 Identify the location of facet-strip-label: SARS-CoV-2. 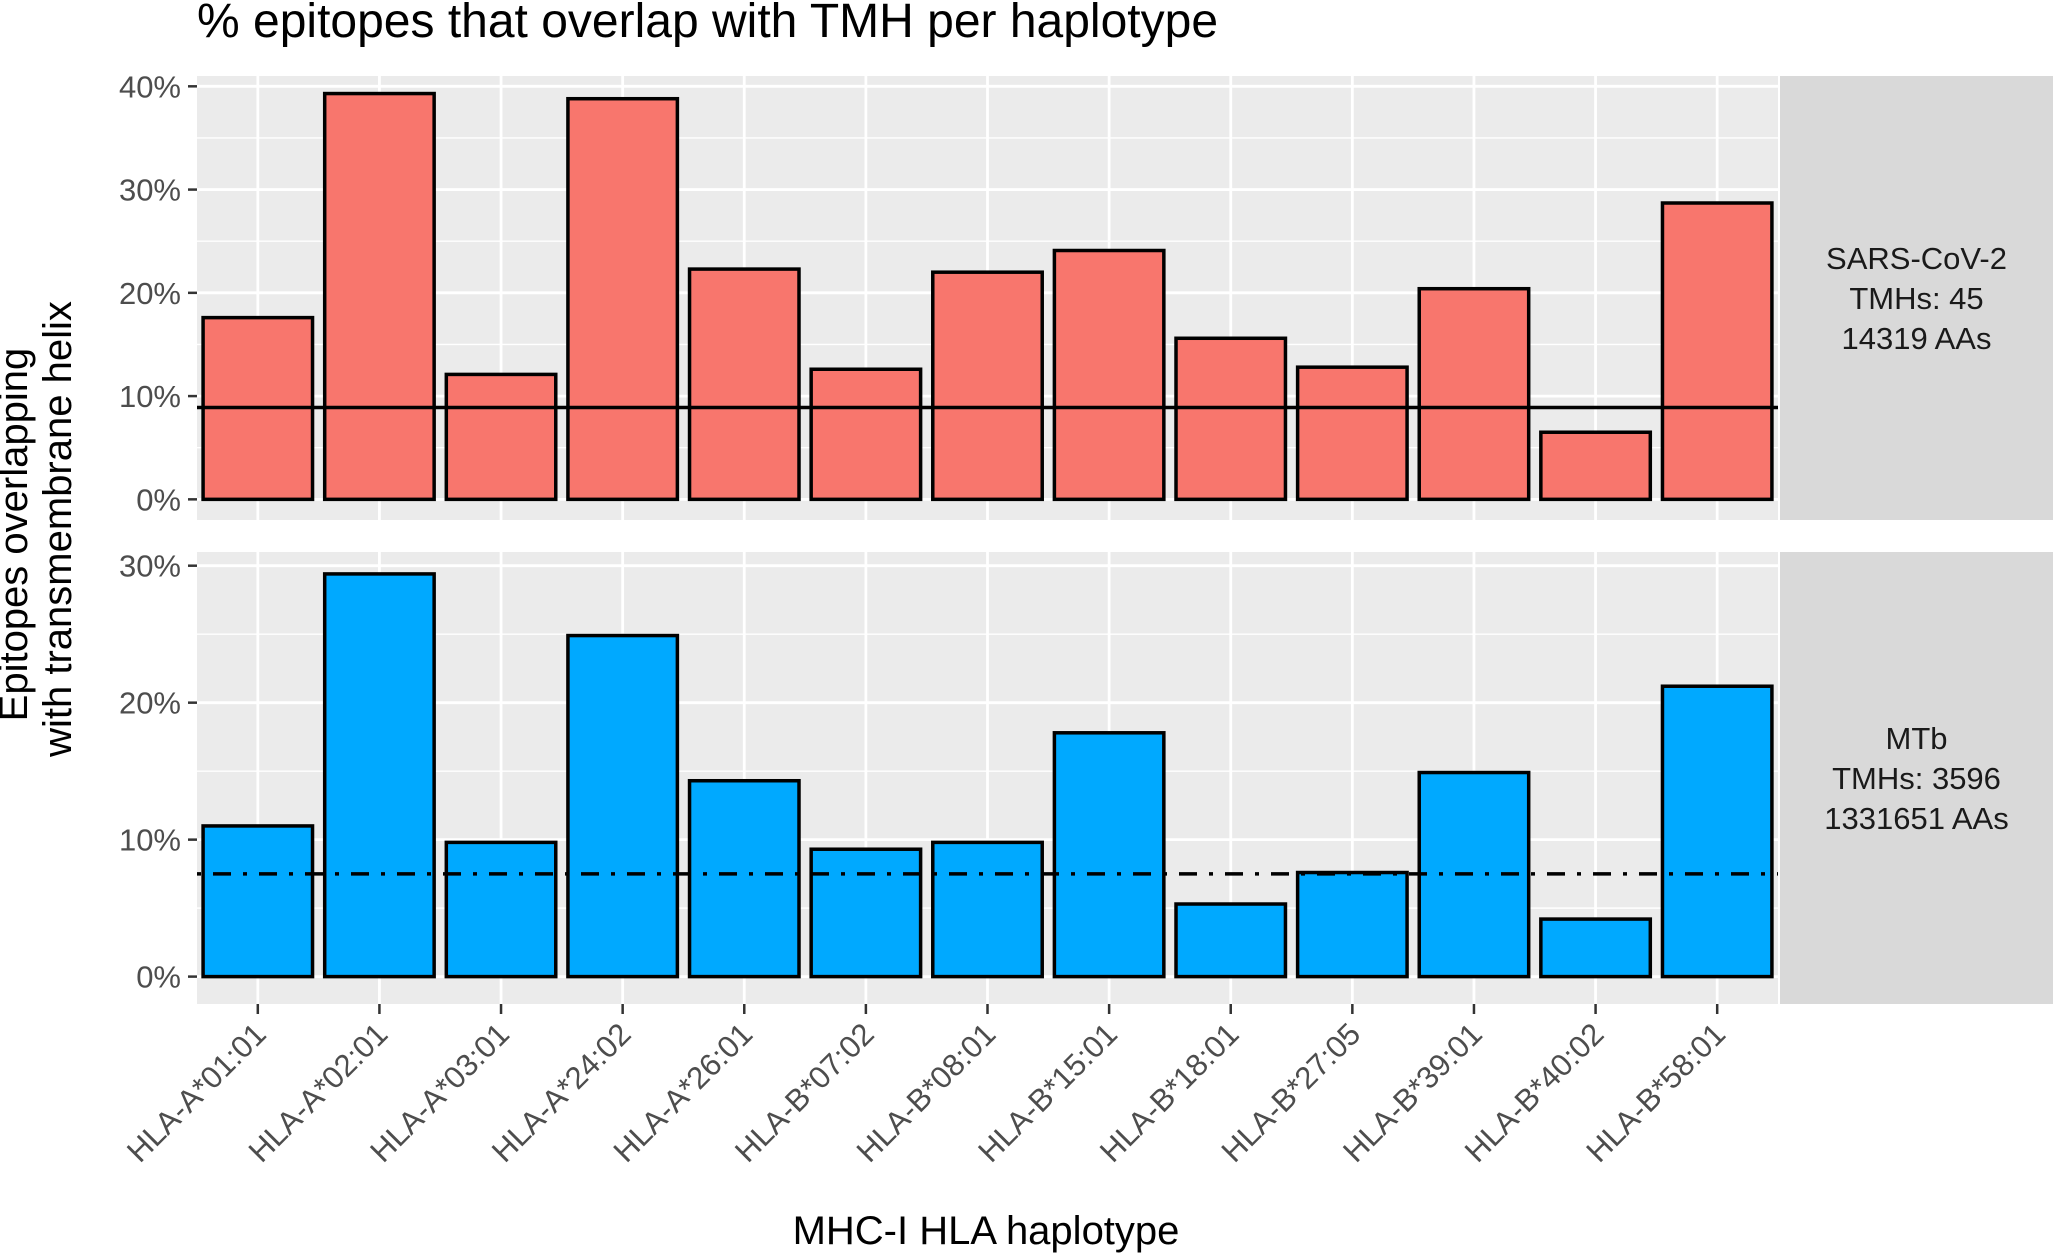
(1916, 258).